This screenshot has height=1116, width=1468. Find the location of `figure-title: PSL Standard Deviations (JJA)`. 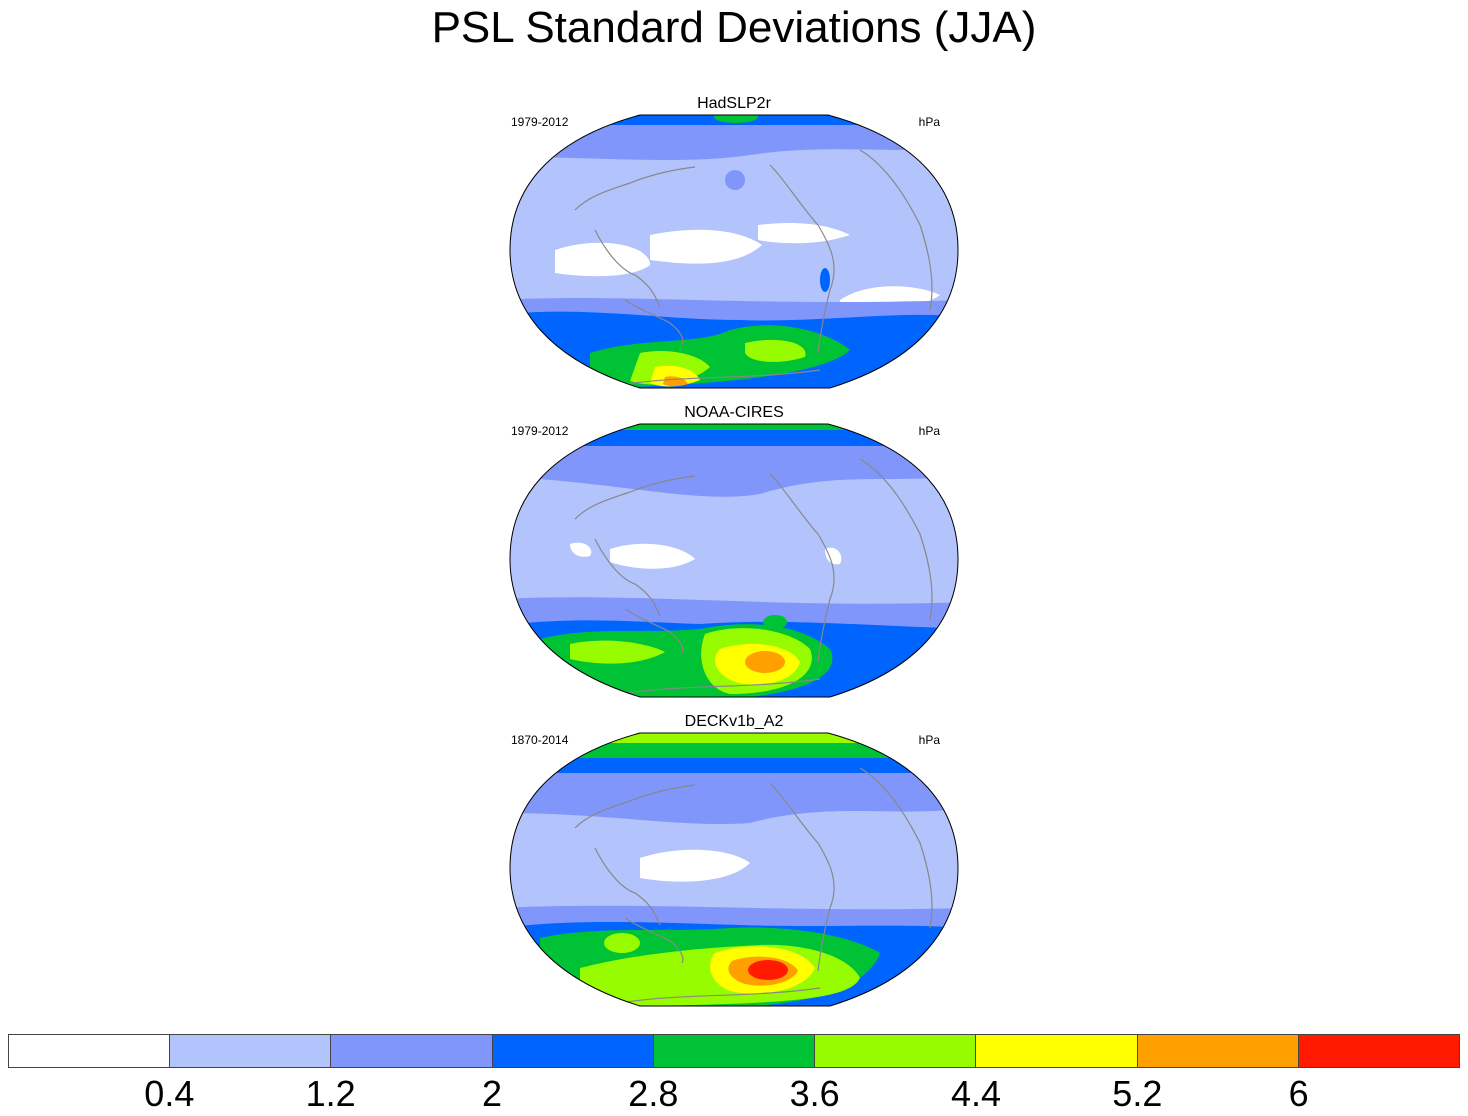

figure-title: PSL Standard Deviations (JJA) is located at coordinates (734, 27).